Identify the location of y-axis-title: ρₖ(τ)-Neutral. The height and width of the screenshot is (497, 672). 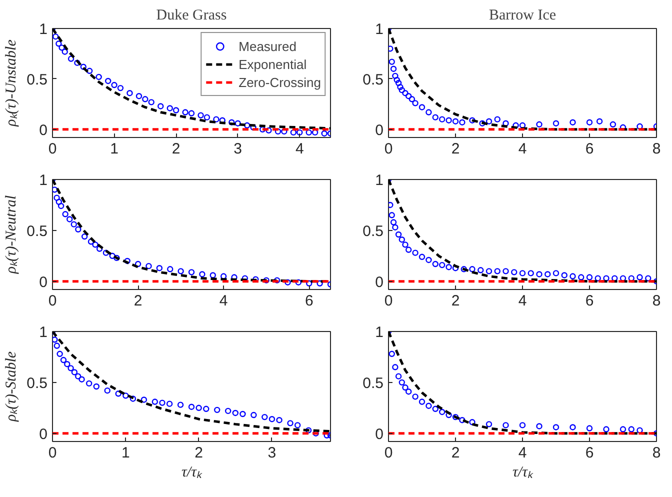
(12, 235).